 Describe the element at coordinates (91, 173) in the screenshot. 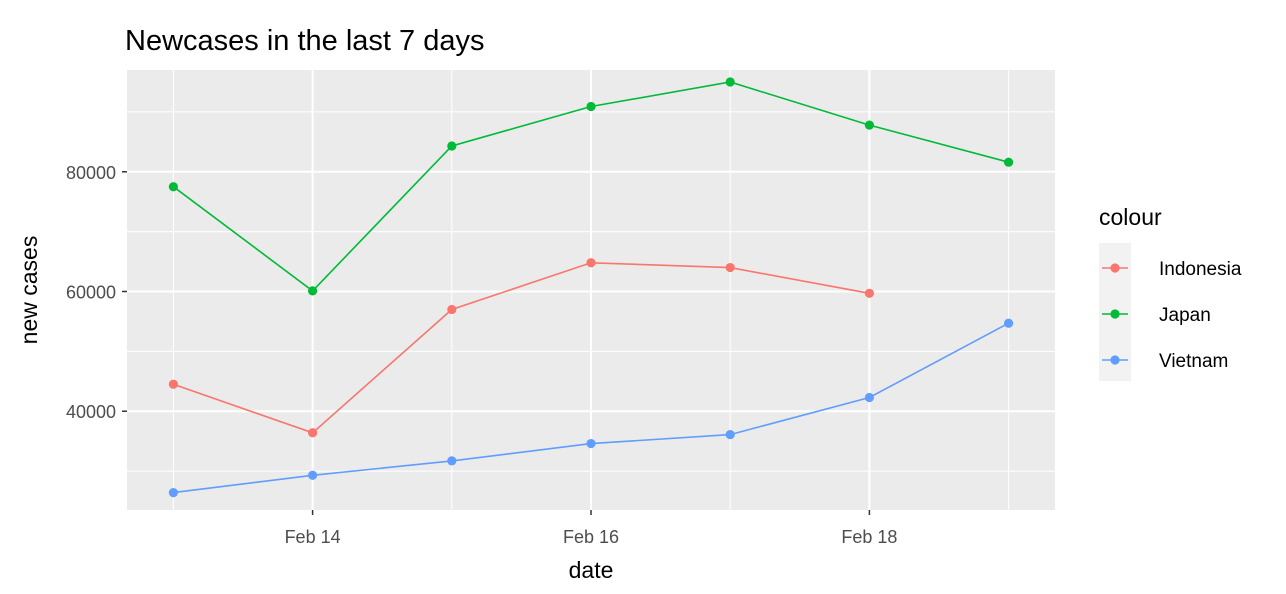

I see `y-tick-label: 80000` at that location.